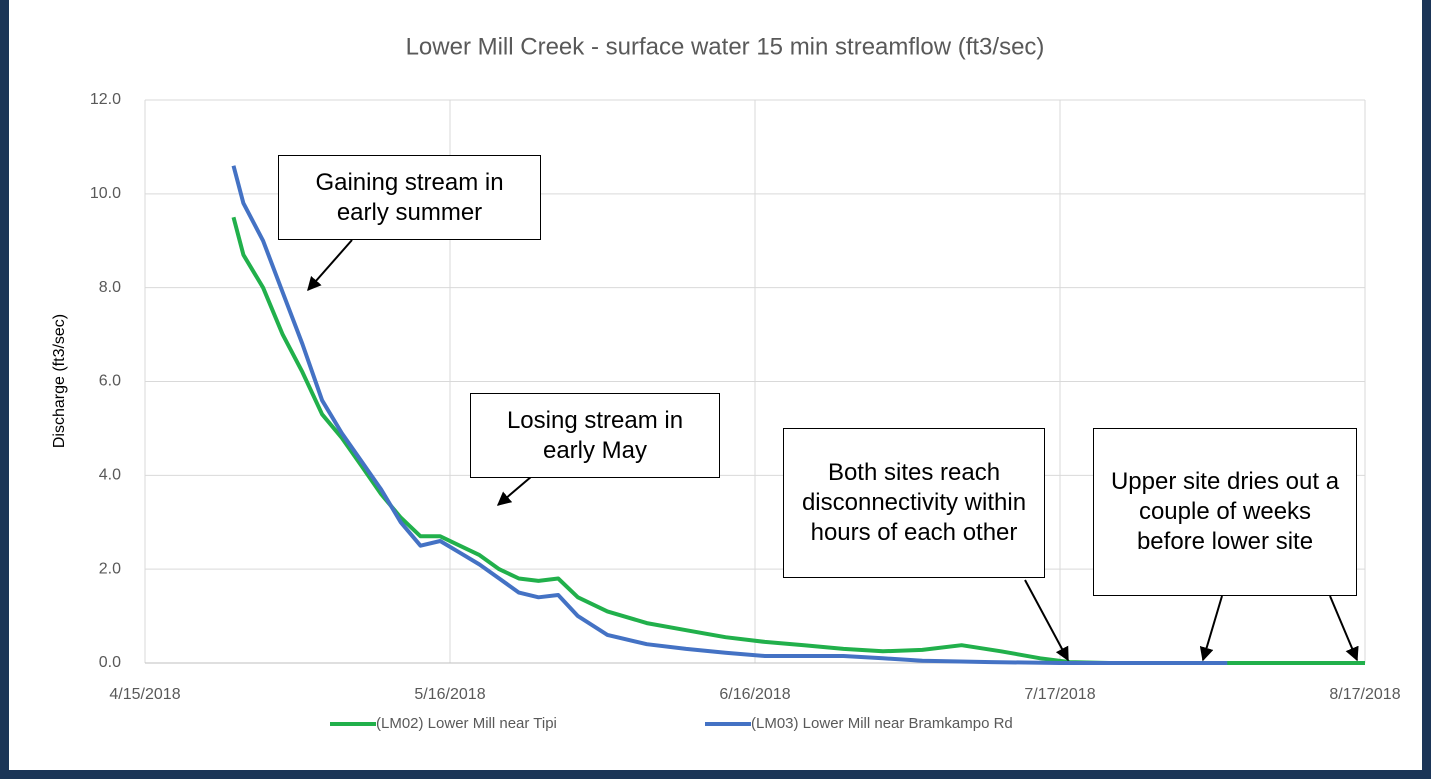 This screenshot has width=1431, height=779. I want to click on x-tick-label: 8/17/2018, so click(1364, 694).